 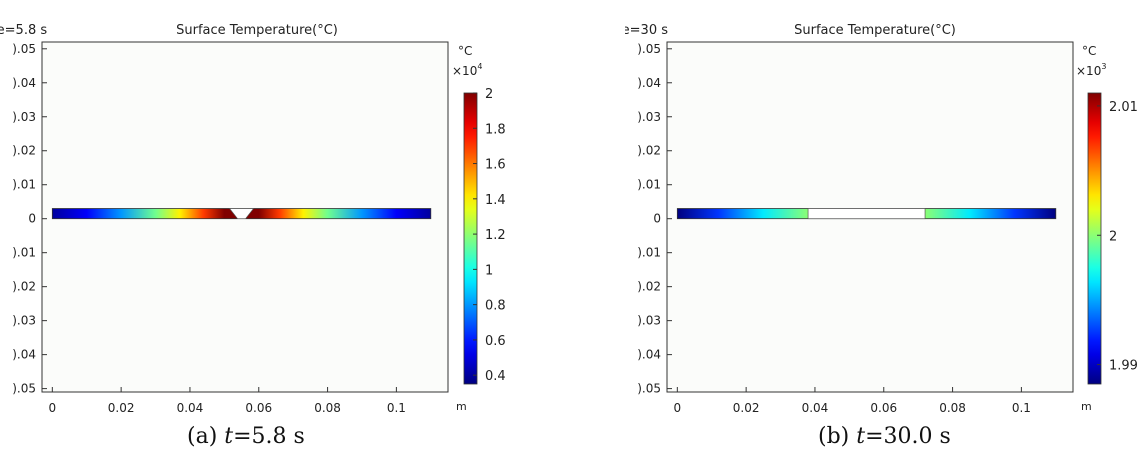 I want to click on colorbar-tick-label: 1.99, so click(x=1123, y=366).